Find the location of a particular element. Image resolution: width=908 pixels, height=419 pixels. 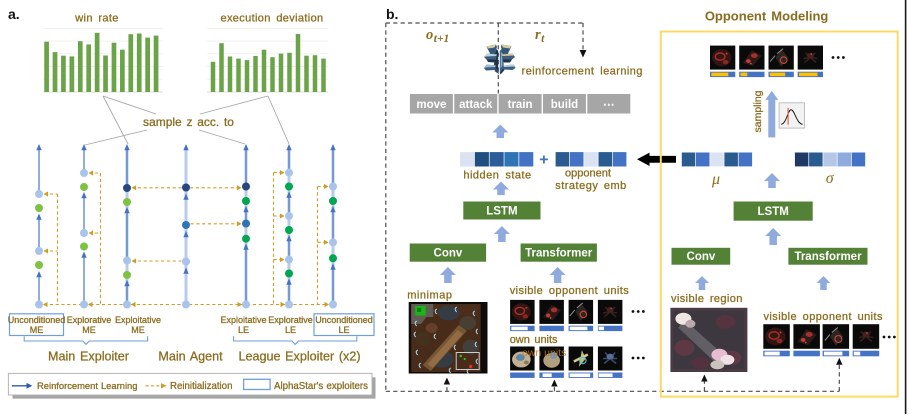

svg-text: μ is located at coordinates (715, 179).